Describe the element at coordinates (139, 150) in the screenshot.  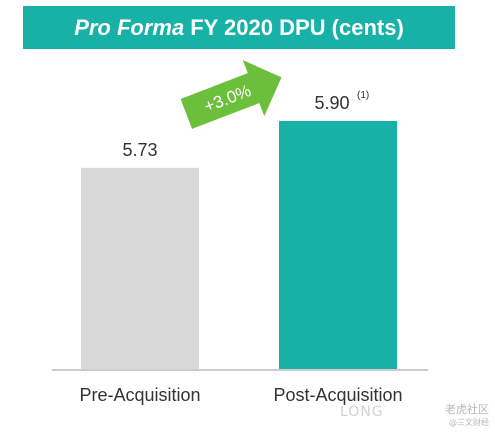
I see `data-label: 5.73` at that location.